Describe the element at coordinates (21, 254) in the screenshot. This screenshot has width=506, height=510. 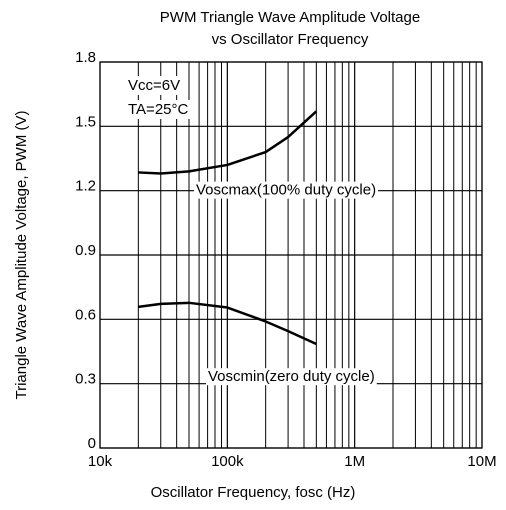
I see `y-axis-label: Triangle Wave Amplitude Voltage, PWM (V)` at that location.